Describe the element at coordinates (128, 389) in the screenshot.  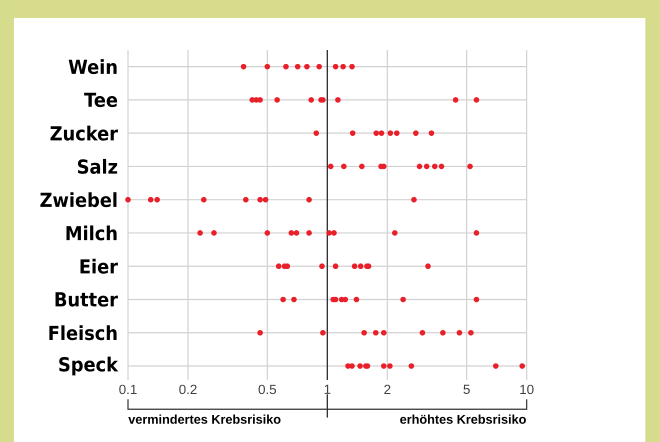
I see `x-tick-label: 0.1` at that location.